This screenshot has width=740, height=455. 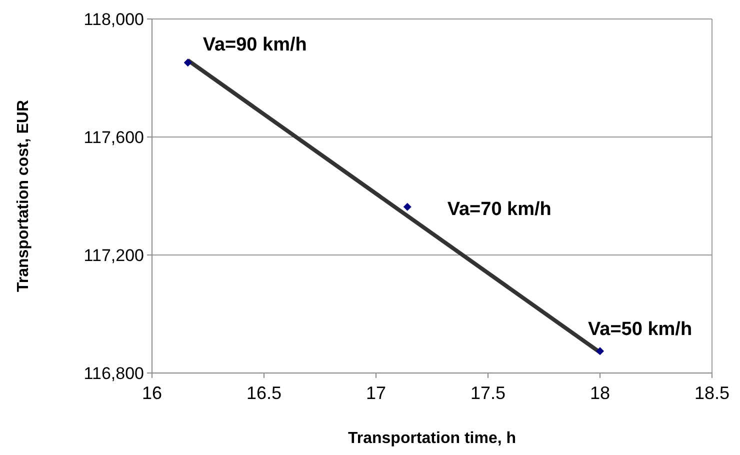 I want to click on x-tick-label: 17, so click(x=376, y=393).